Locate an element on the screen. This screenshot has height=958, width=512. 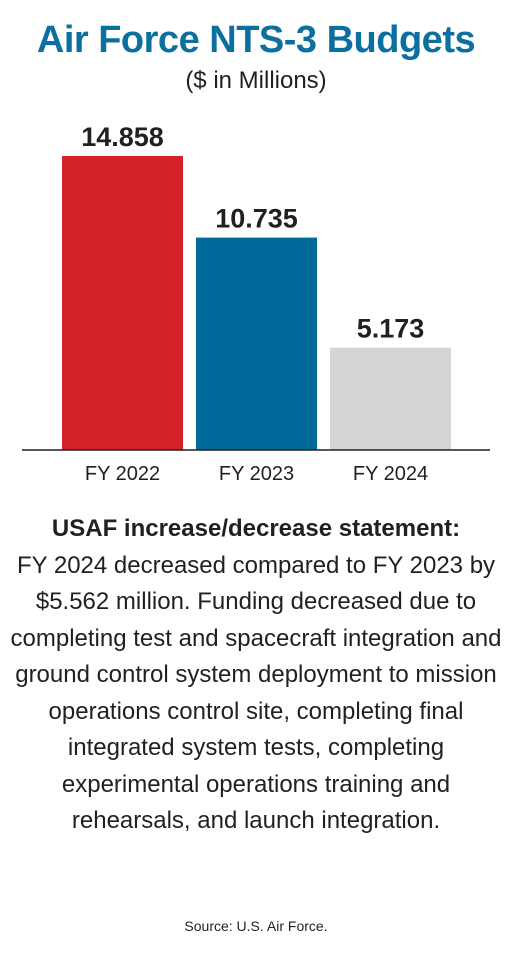
bar-value-label: 10.735 is located at coordinates (256, 219).